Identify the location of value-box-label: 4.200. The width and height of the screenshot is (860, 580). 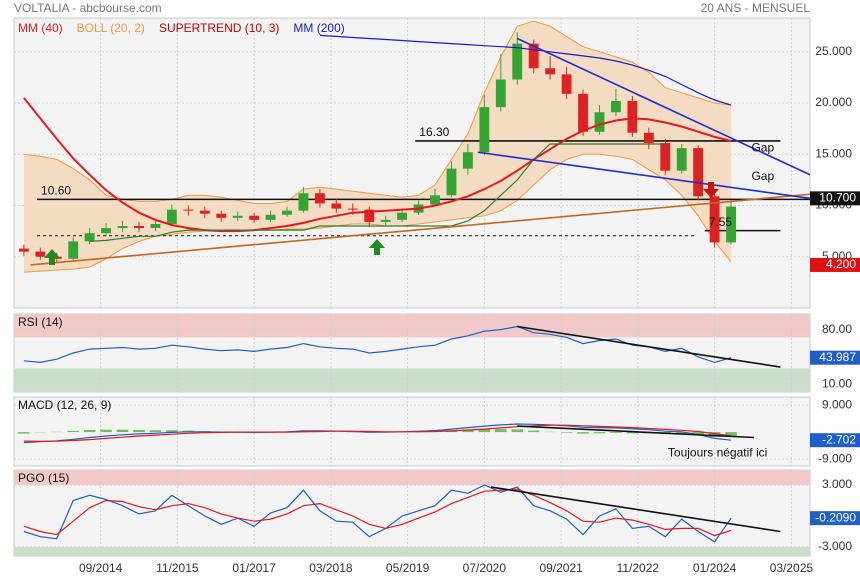
(841, 264).